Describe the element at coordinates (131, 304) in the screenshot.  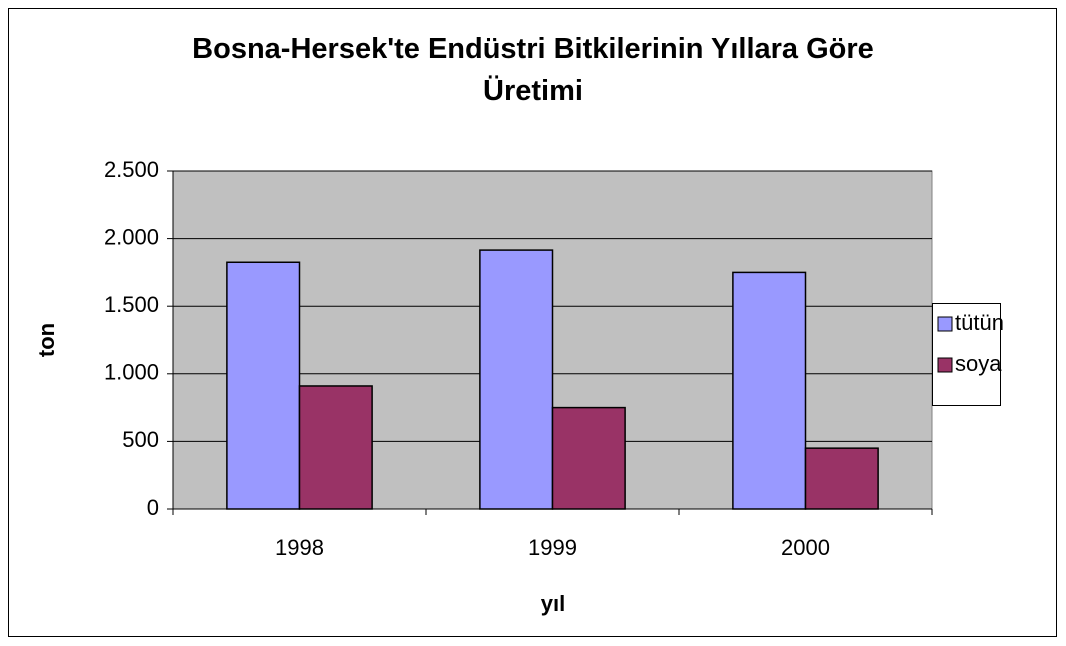
I see `y-tick-label: 1.500` at that location.